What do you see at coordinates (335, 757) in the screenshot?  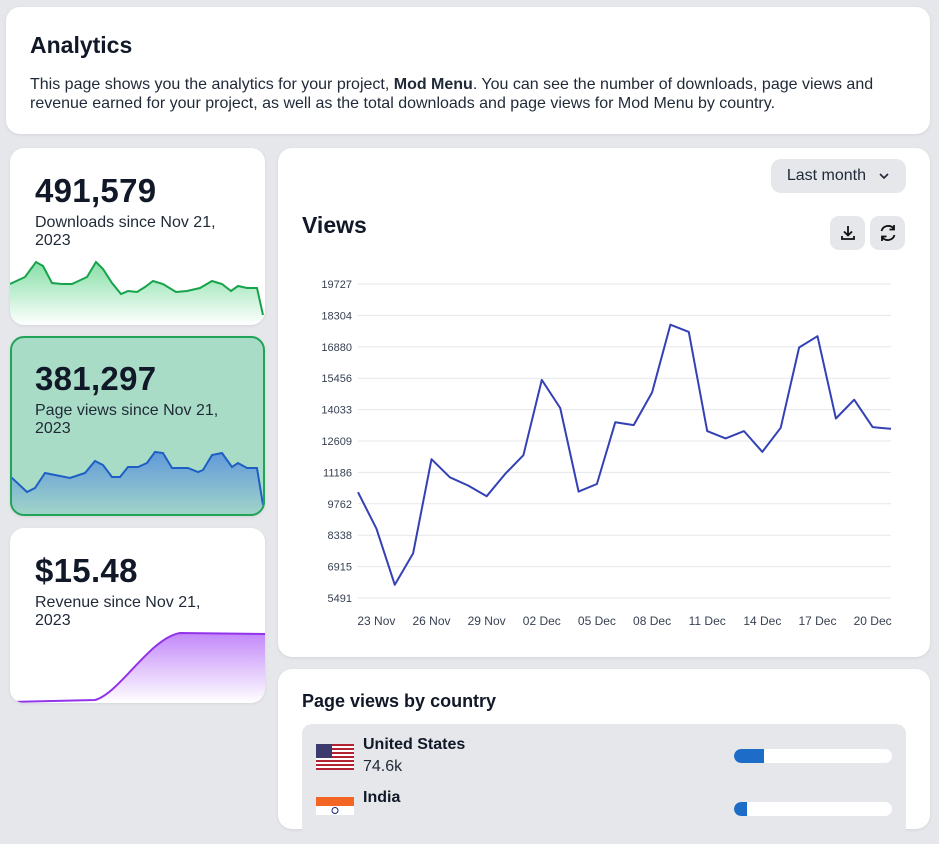 I see `us-flag-icon` at bounding box center [335, 757].